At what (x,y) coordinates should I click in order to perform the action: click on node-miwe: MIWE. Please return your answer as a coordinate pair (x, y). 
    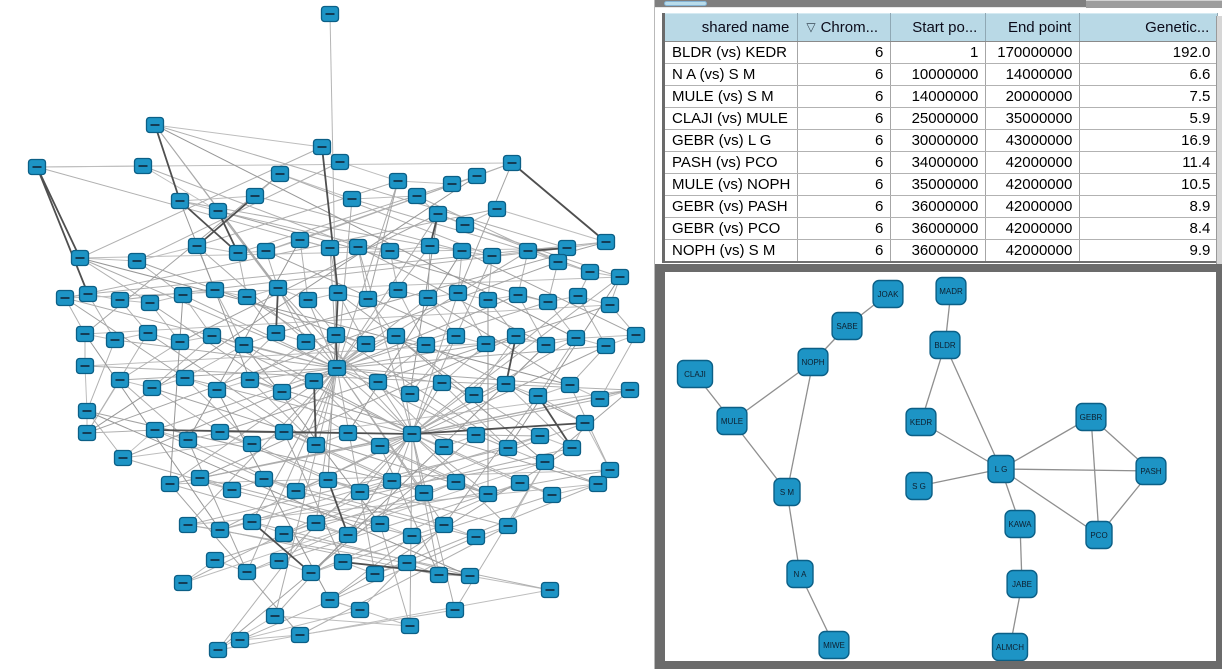
    Looking at the image, I should click on (834, 645).